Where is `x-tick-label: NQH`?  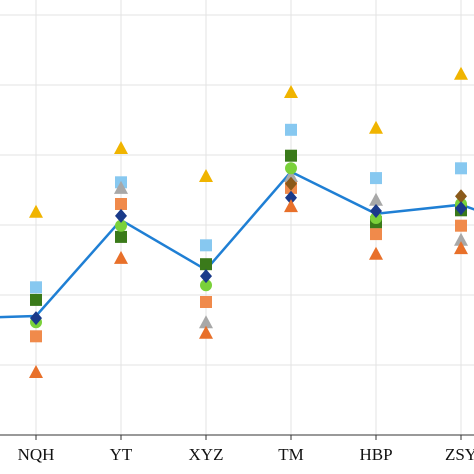
x-tick-label: NQH is located at coordinates (36, 454).